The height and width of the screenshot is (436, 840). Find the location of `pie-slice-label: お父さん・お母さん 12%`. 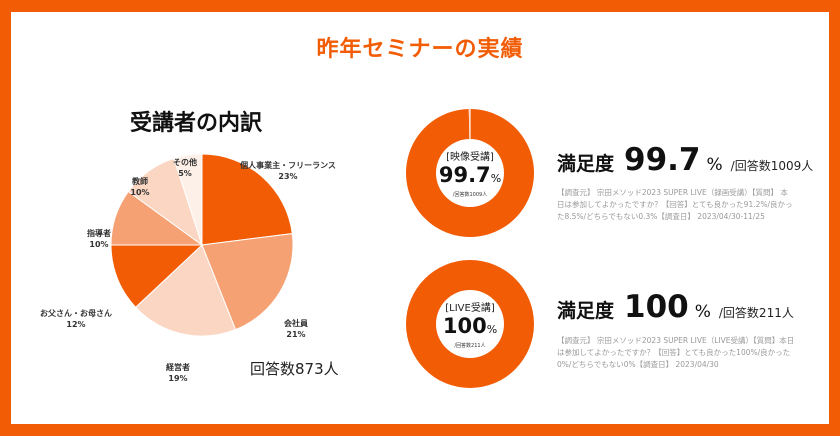

pie-slice-label: お父さん・お母さん 12% is located at coordinates (76, 319).